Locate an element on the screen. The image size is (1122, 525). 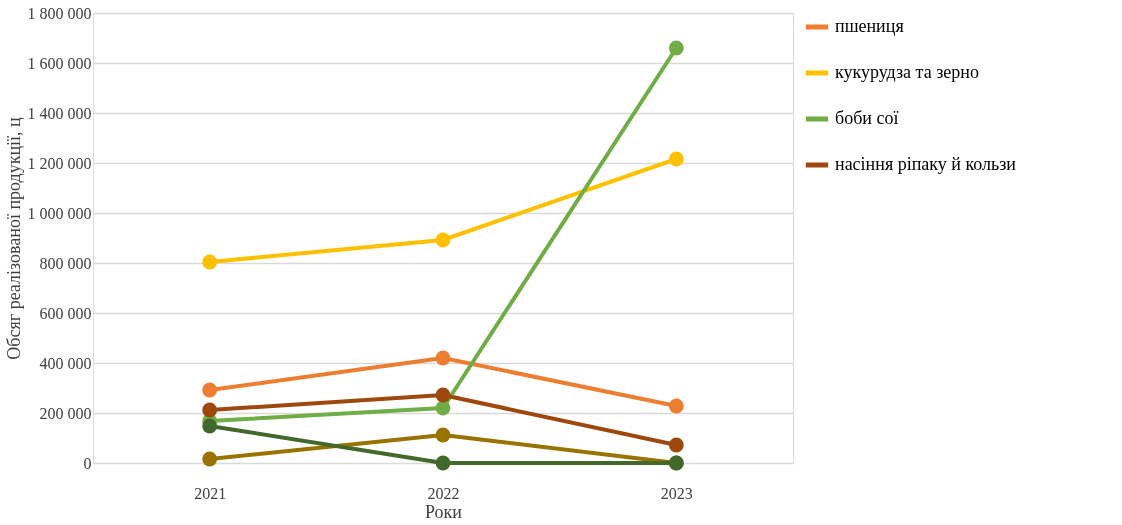
x-axis-title: Роки is located at coordinates (444, 511).